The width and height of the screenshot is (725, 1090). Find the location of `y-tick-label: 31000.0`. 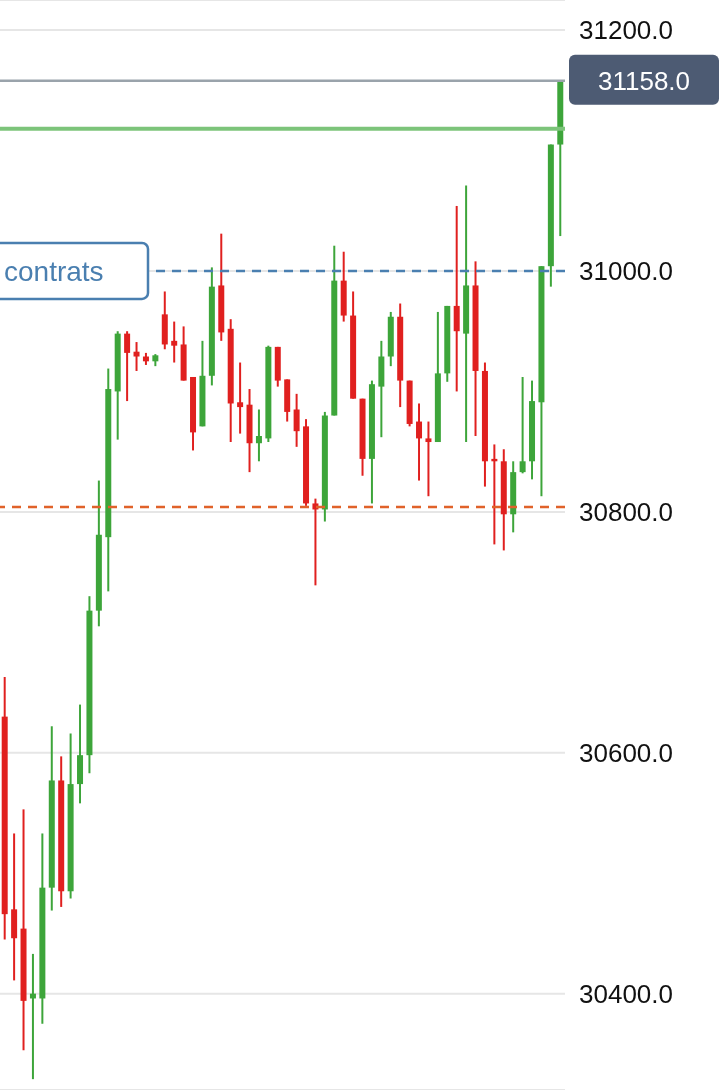

y-tick-label: 31000.0 is located at coordinates (626, 271).